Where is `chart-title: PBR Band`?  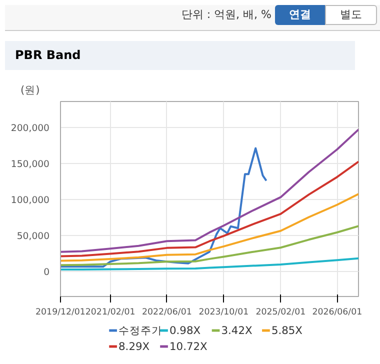 chart-title: PBR Band is located at coordinates (180, 55).